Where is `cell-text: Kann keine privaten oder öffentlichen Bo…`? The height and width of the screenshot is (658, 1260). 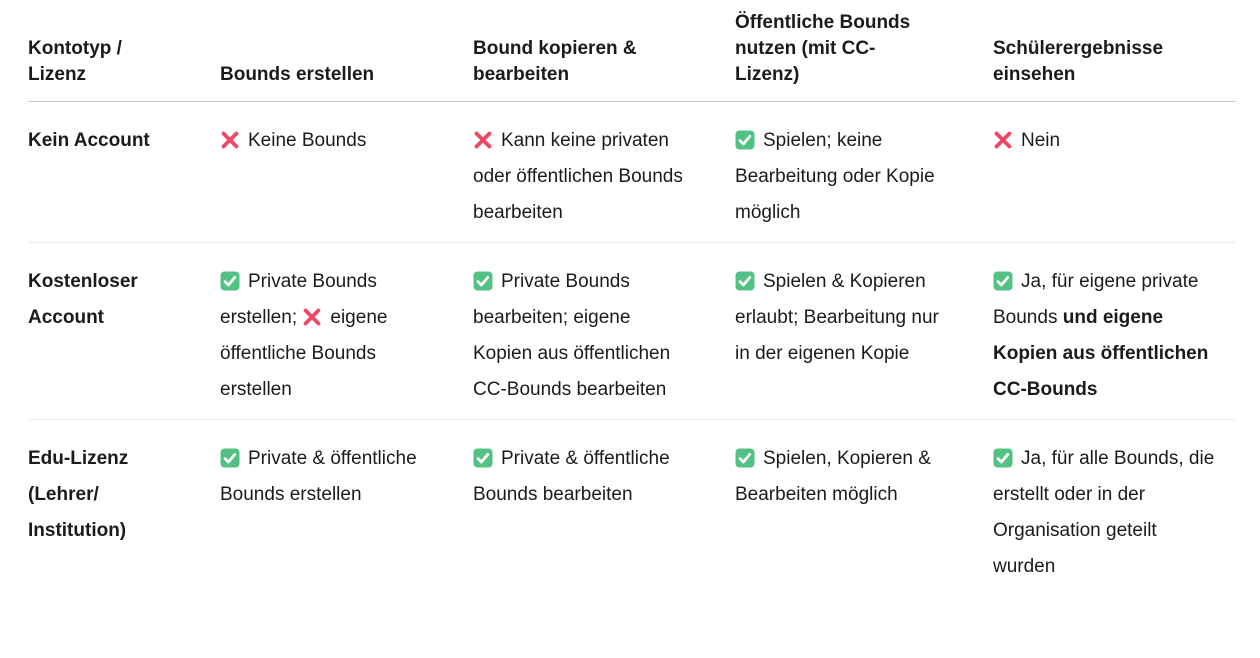
cell-text: Kann keine privaten oder öffentlichen Bo… is located at coordinates (578, 176).